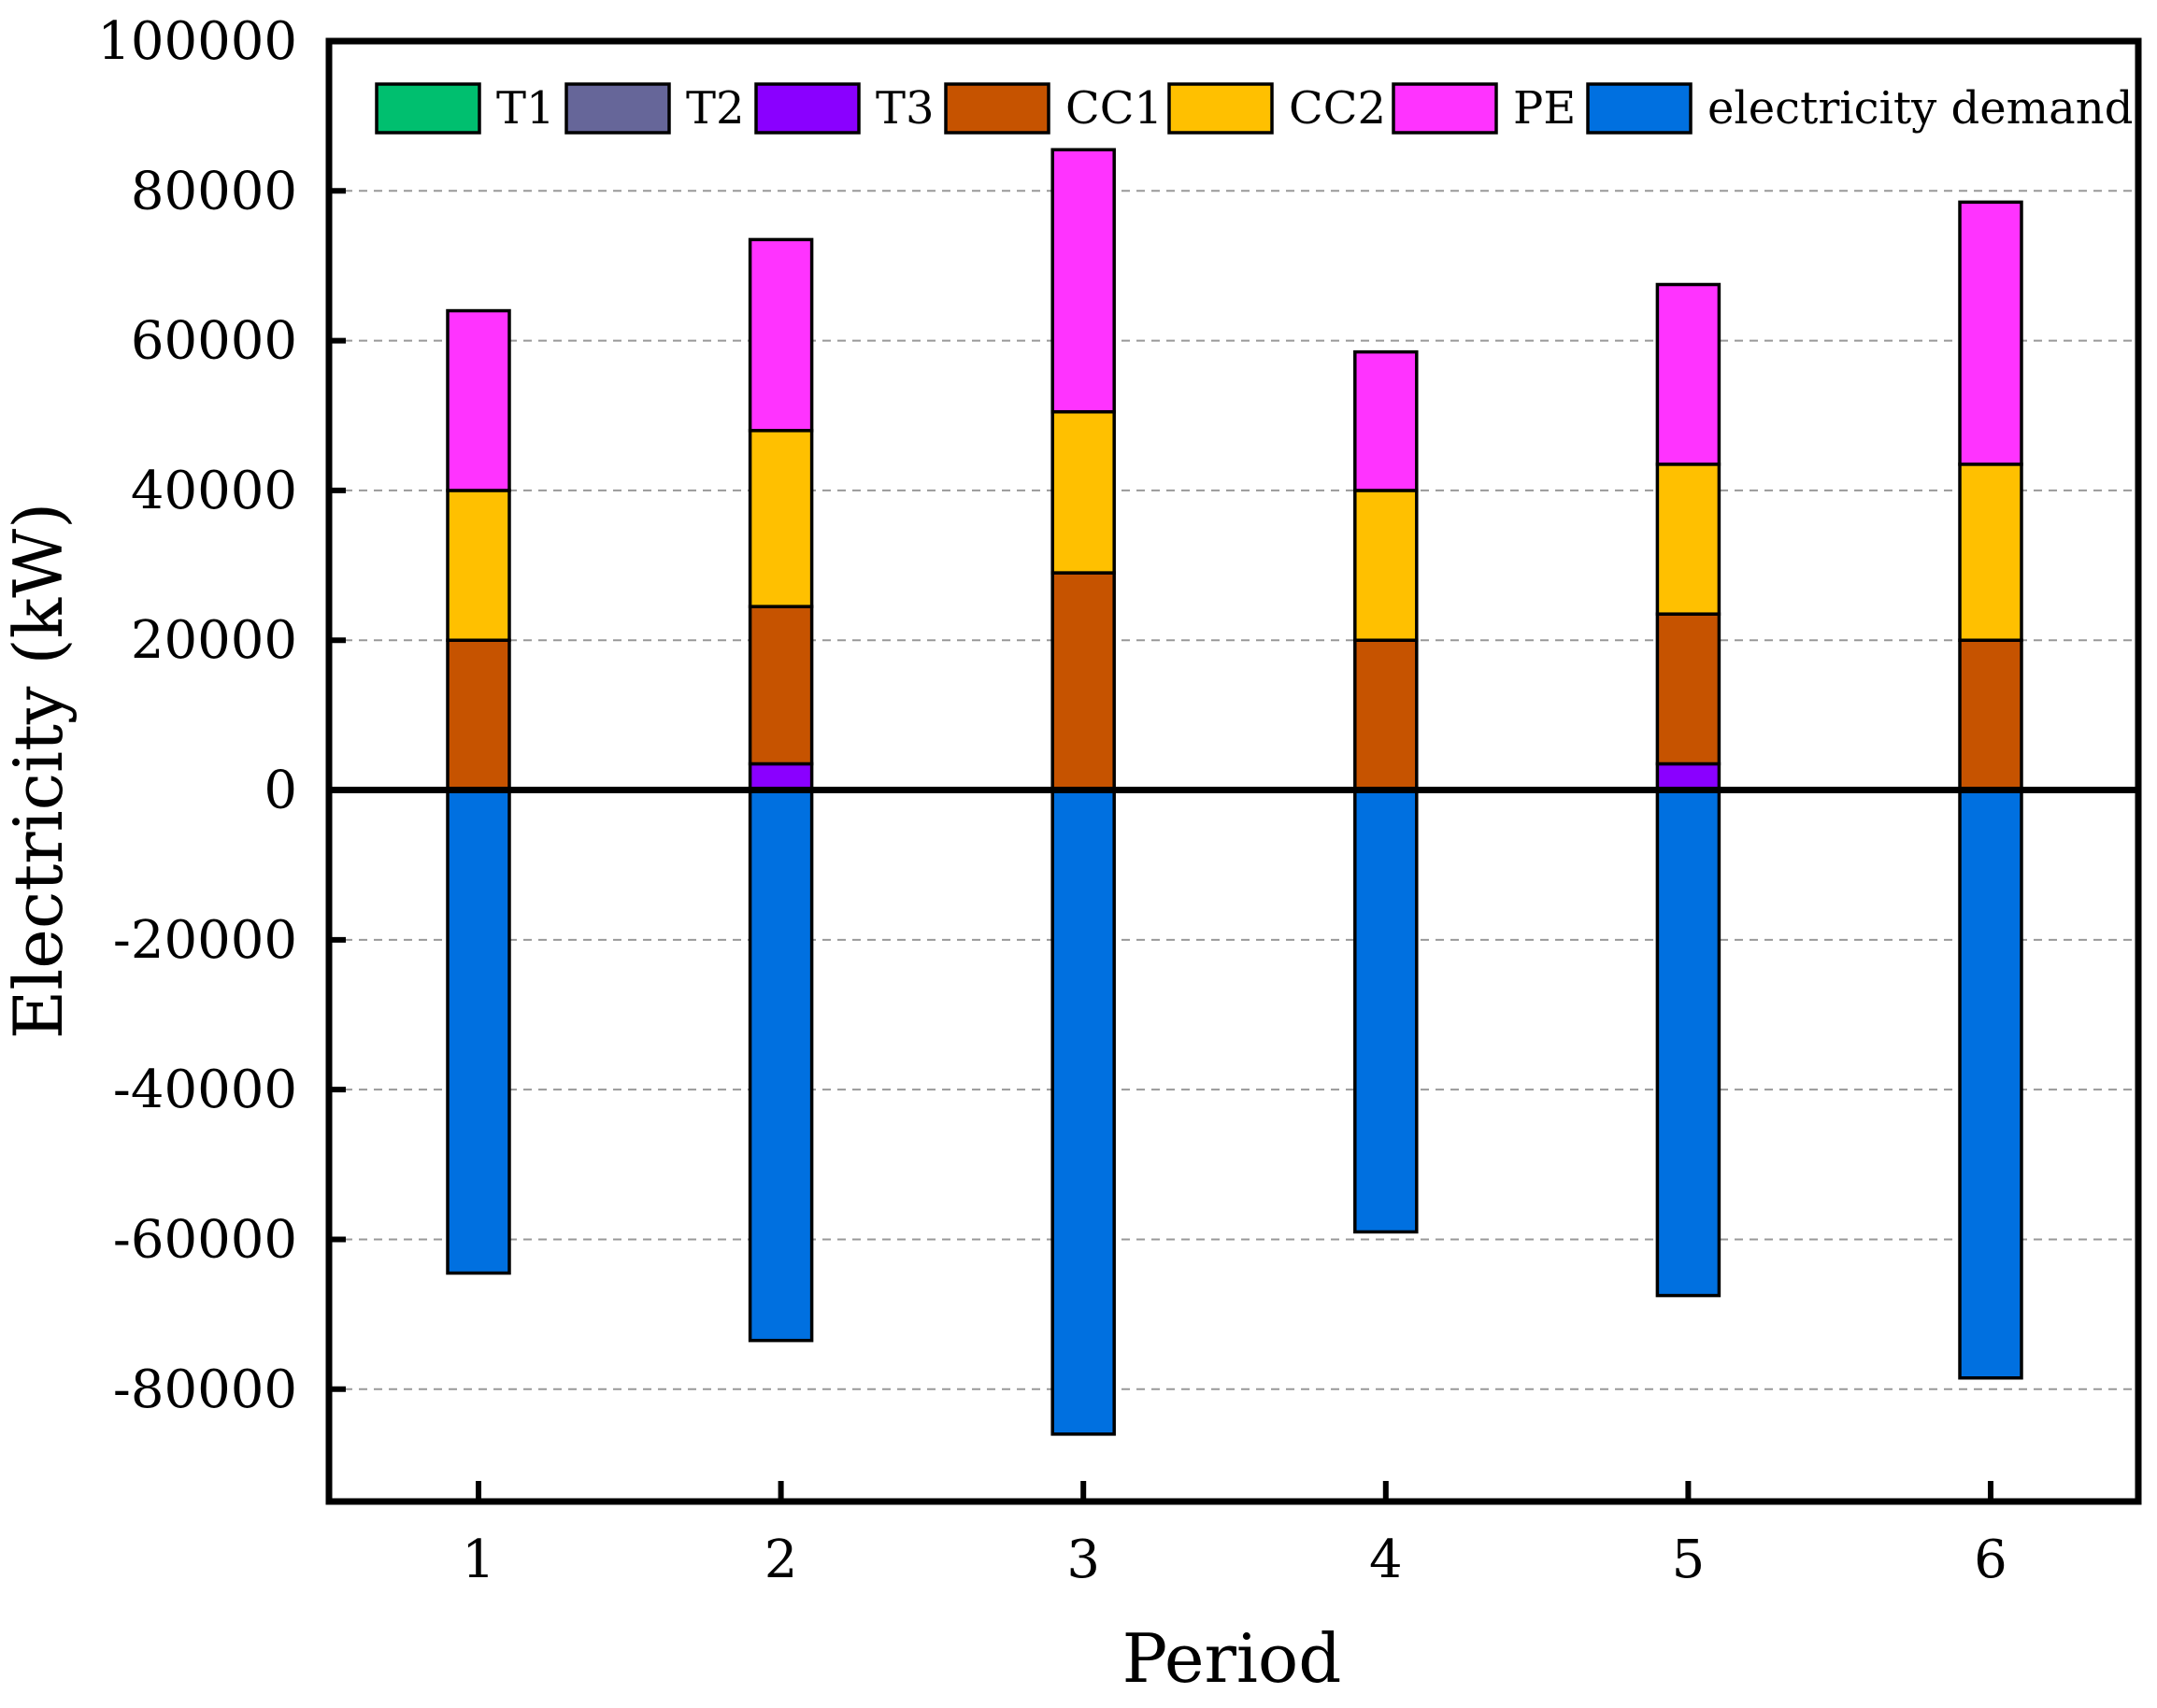 Image resolution: width=2157 pixels, height=1708 pixels. I want to click on legend-item-electricity-demand: electricity demand, so click(1859, 109).